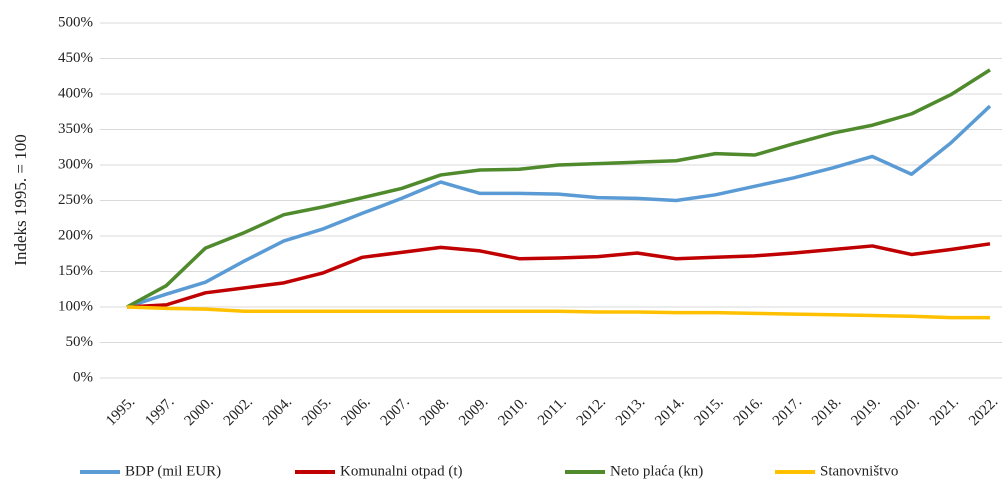 The image size is (1004, 483). I want to click on x-tick-label: 2017., so click(787, 411).